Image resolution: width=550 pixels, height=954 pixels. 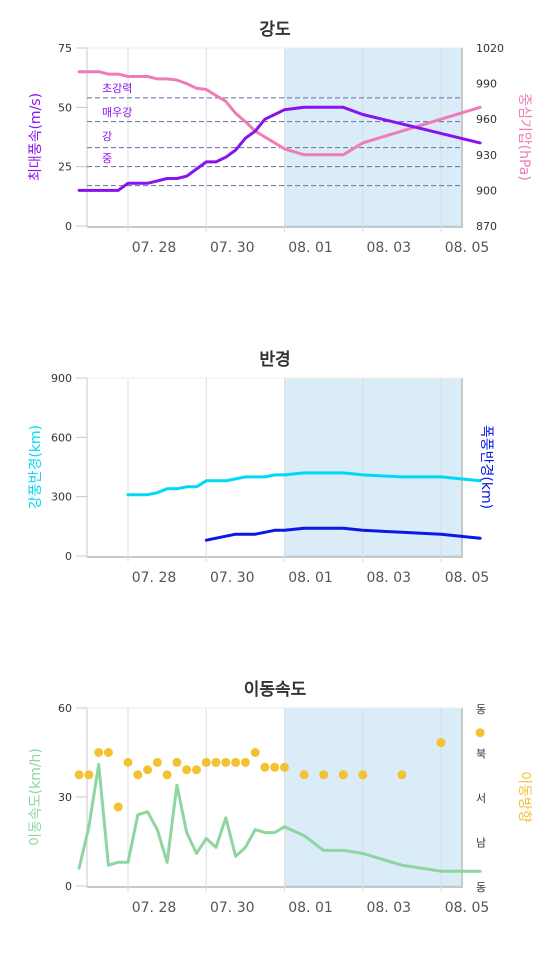 What do you see at coordinates (65, 708) in the screenshot?
I see `y-left-tick-label: 60` at bounding box center [65, 708].